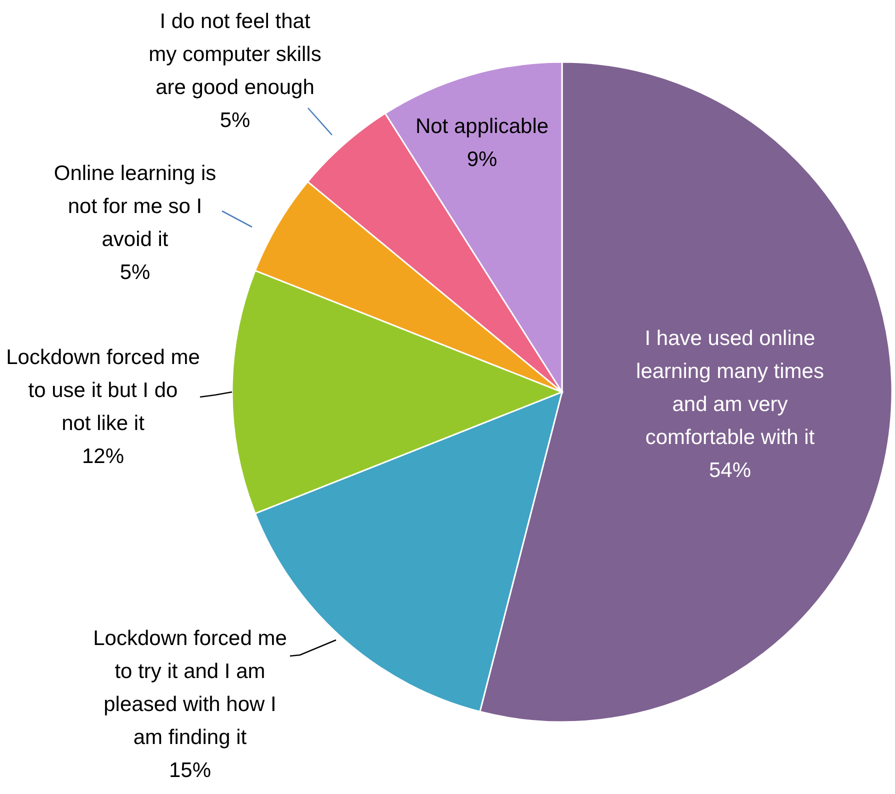  I want to click on slice-label: Lockdown forced me to try it and I am pleased with how I am finding it, so click(190, 688).